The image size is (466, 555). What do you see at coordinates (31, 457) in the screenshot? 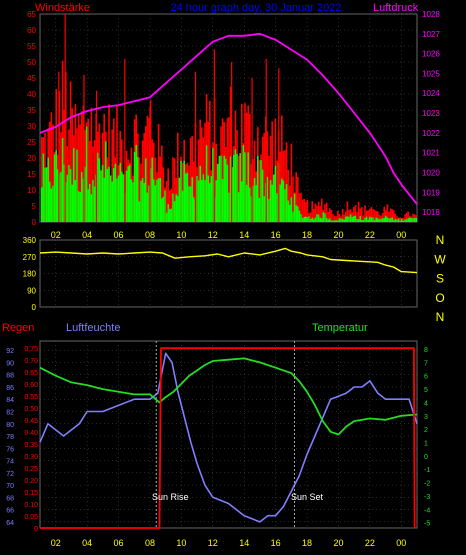
I see `rain-tick-6: 0.30` at bounding box center [31, 457].